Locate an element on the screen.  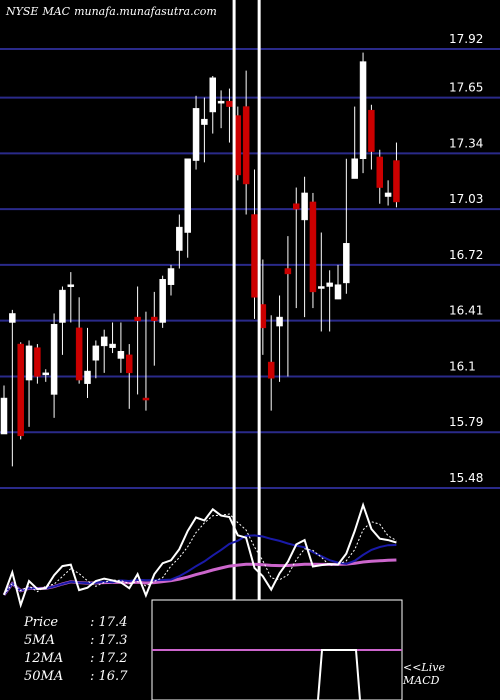
stat-label: 12MA is located at coordinates (44, 658).